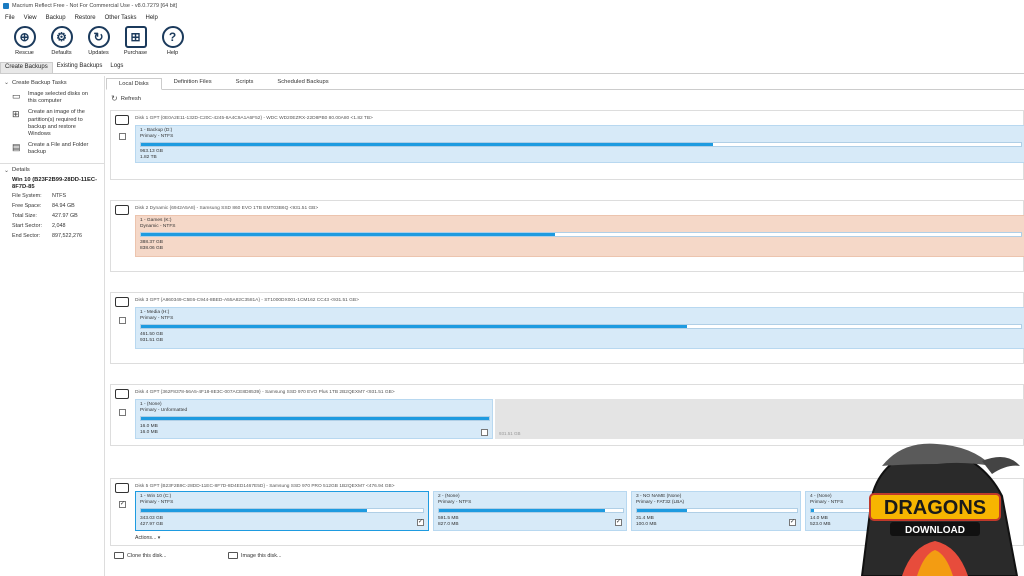  What do you see at coordinates (151, 404) in the screenshot?
I see `partition-label: 1 - (None)` at bounding box center [151, 404].